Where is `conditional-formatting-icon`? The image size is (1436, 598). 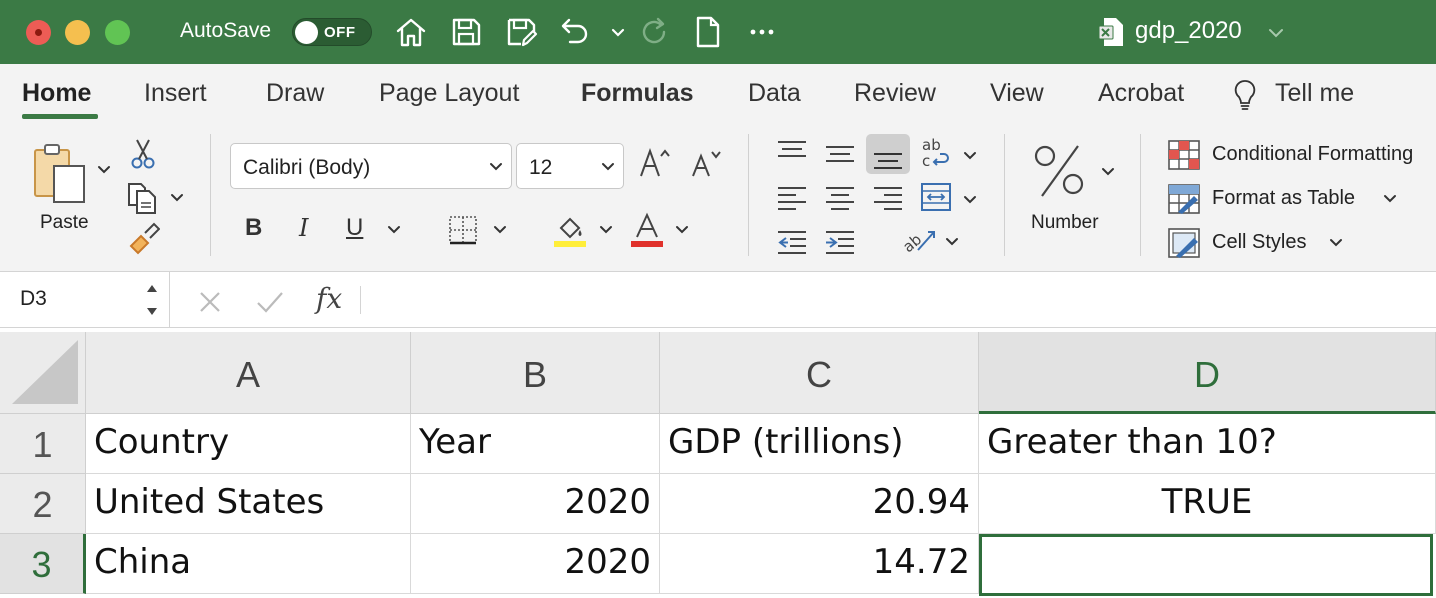 conditional-formatting-icon is located at coordinates (1184, 155).